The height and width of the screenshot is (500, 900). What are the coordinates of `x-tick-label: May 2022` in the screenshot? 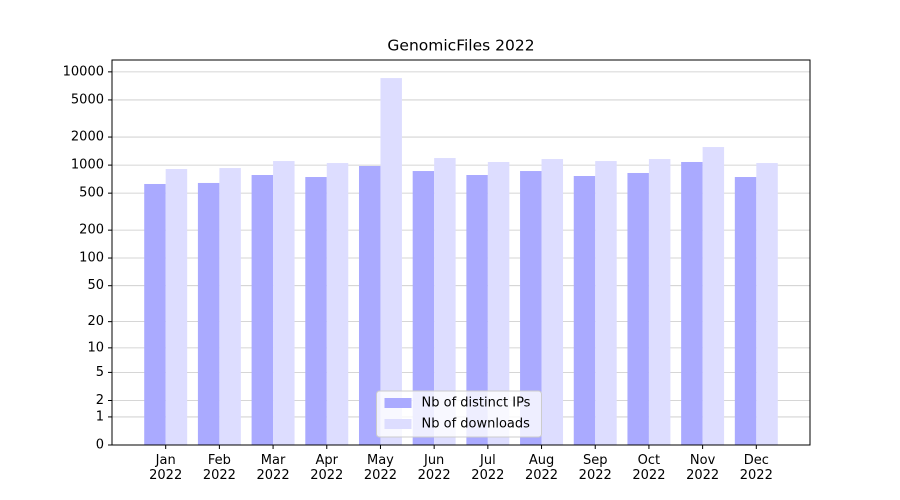 It's located at (380, 468).